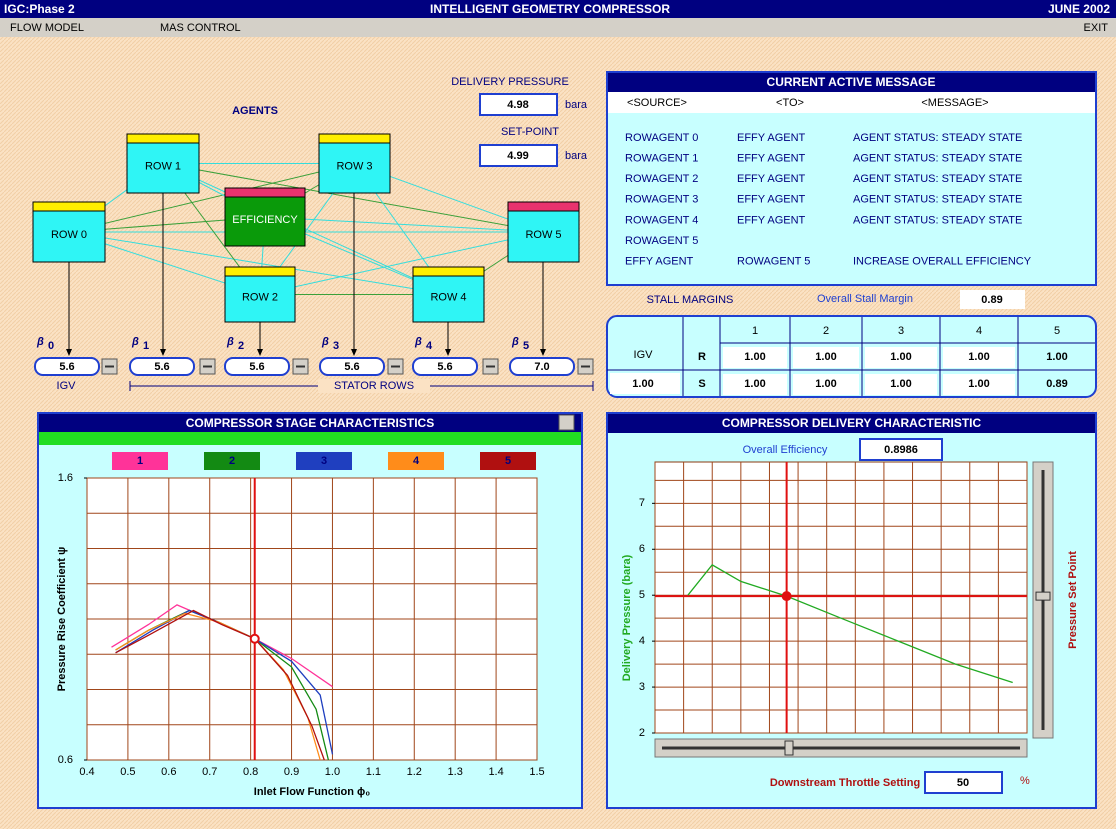 The image size is (1116, 829). What do you see at coordinates (901, 331) in the screenshot?
I see `column-header: 3` at bounding box center [901, 331].